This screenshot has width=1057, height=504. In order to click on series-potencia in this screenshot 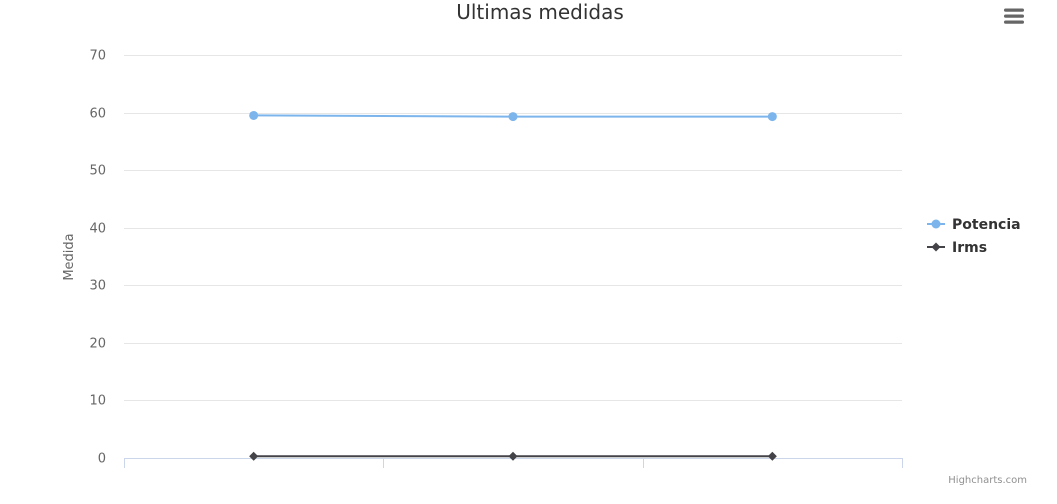, I will do `click(513, 116)`.